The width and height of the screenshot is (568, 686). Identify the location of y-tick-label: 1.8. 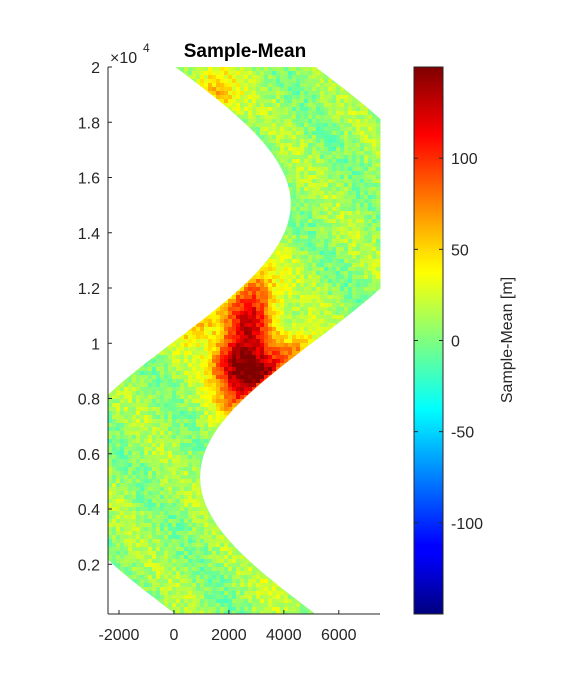
(89, 123).